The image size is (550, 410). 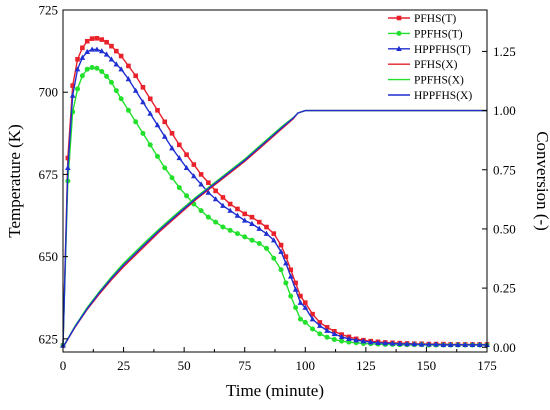 I want to click on y-right-tick-label: 0.50, so click(x=504, y=228).